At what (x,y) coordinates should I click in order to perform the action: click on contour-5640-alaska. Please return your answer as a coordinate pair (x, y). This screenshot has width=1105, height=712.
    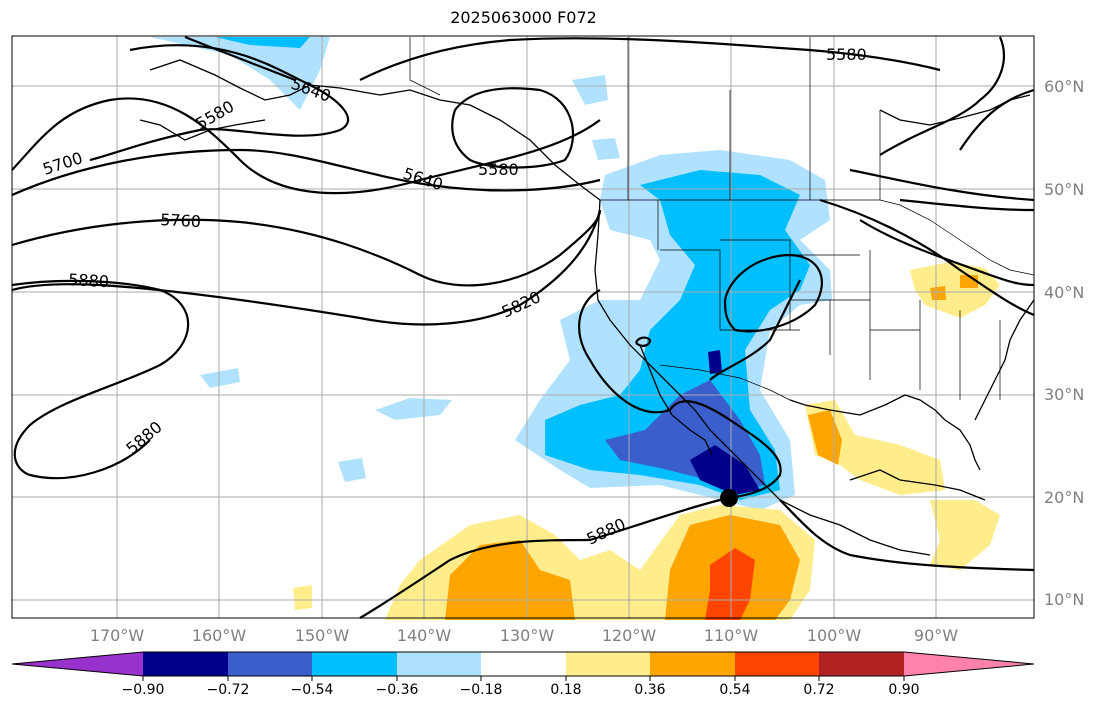
    Looking at the image, I should click on (240, 58).